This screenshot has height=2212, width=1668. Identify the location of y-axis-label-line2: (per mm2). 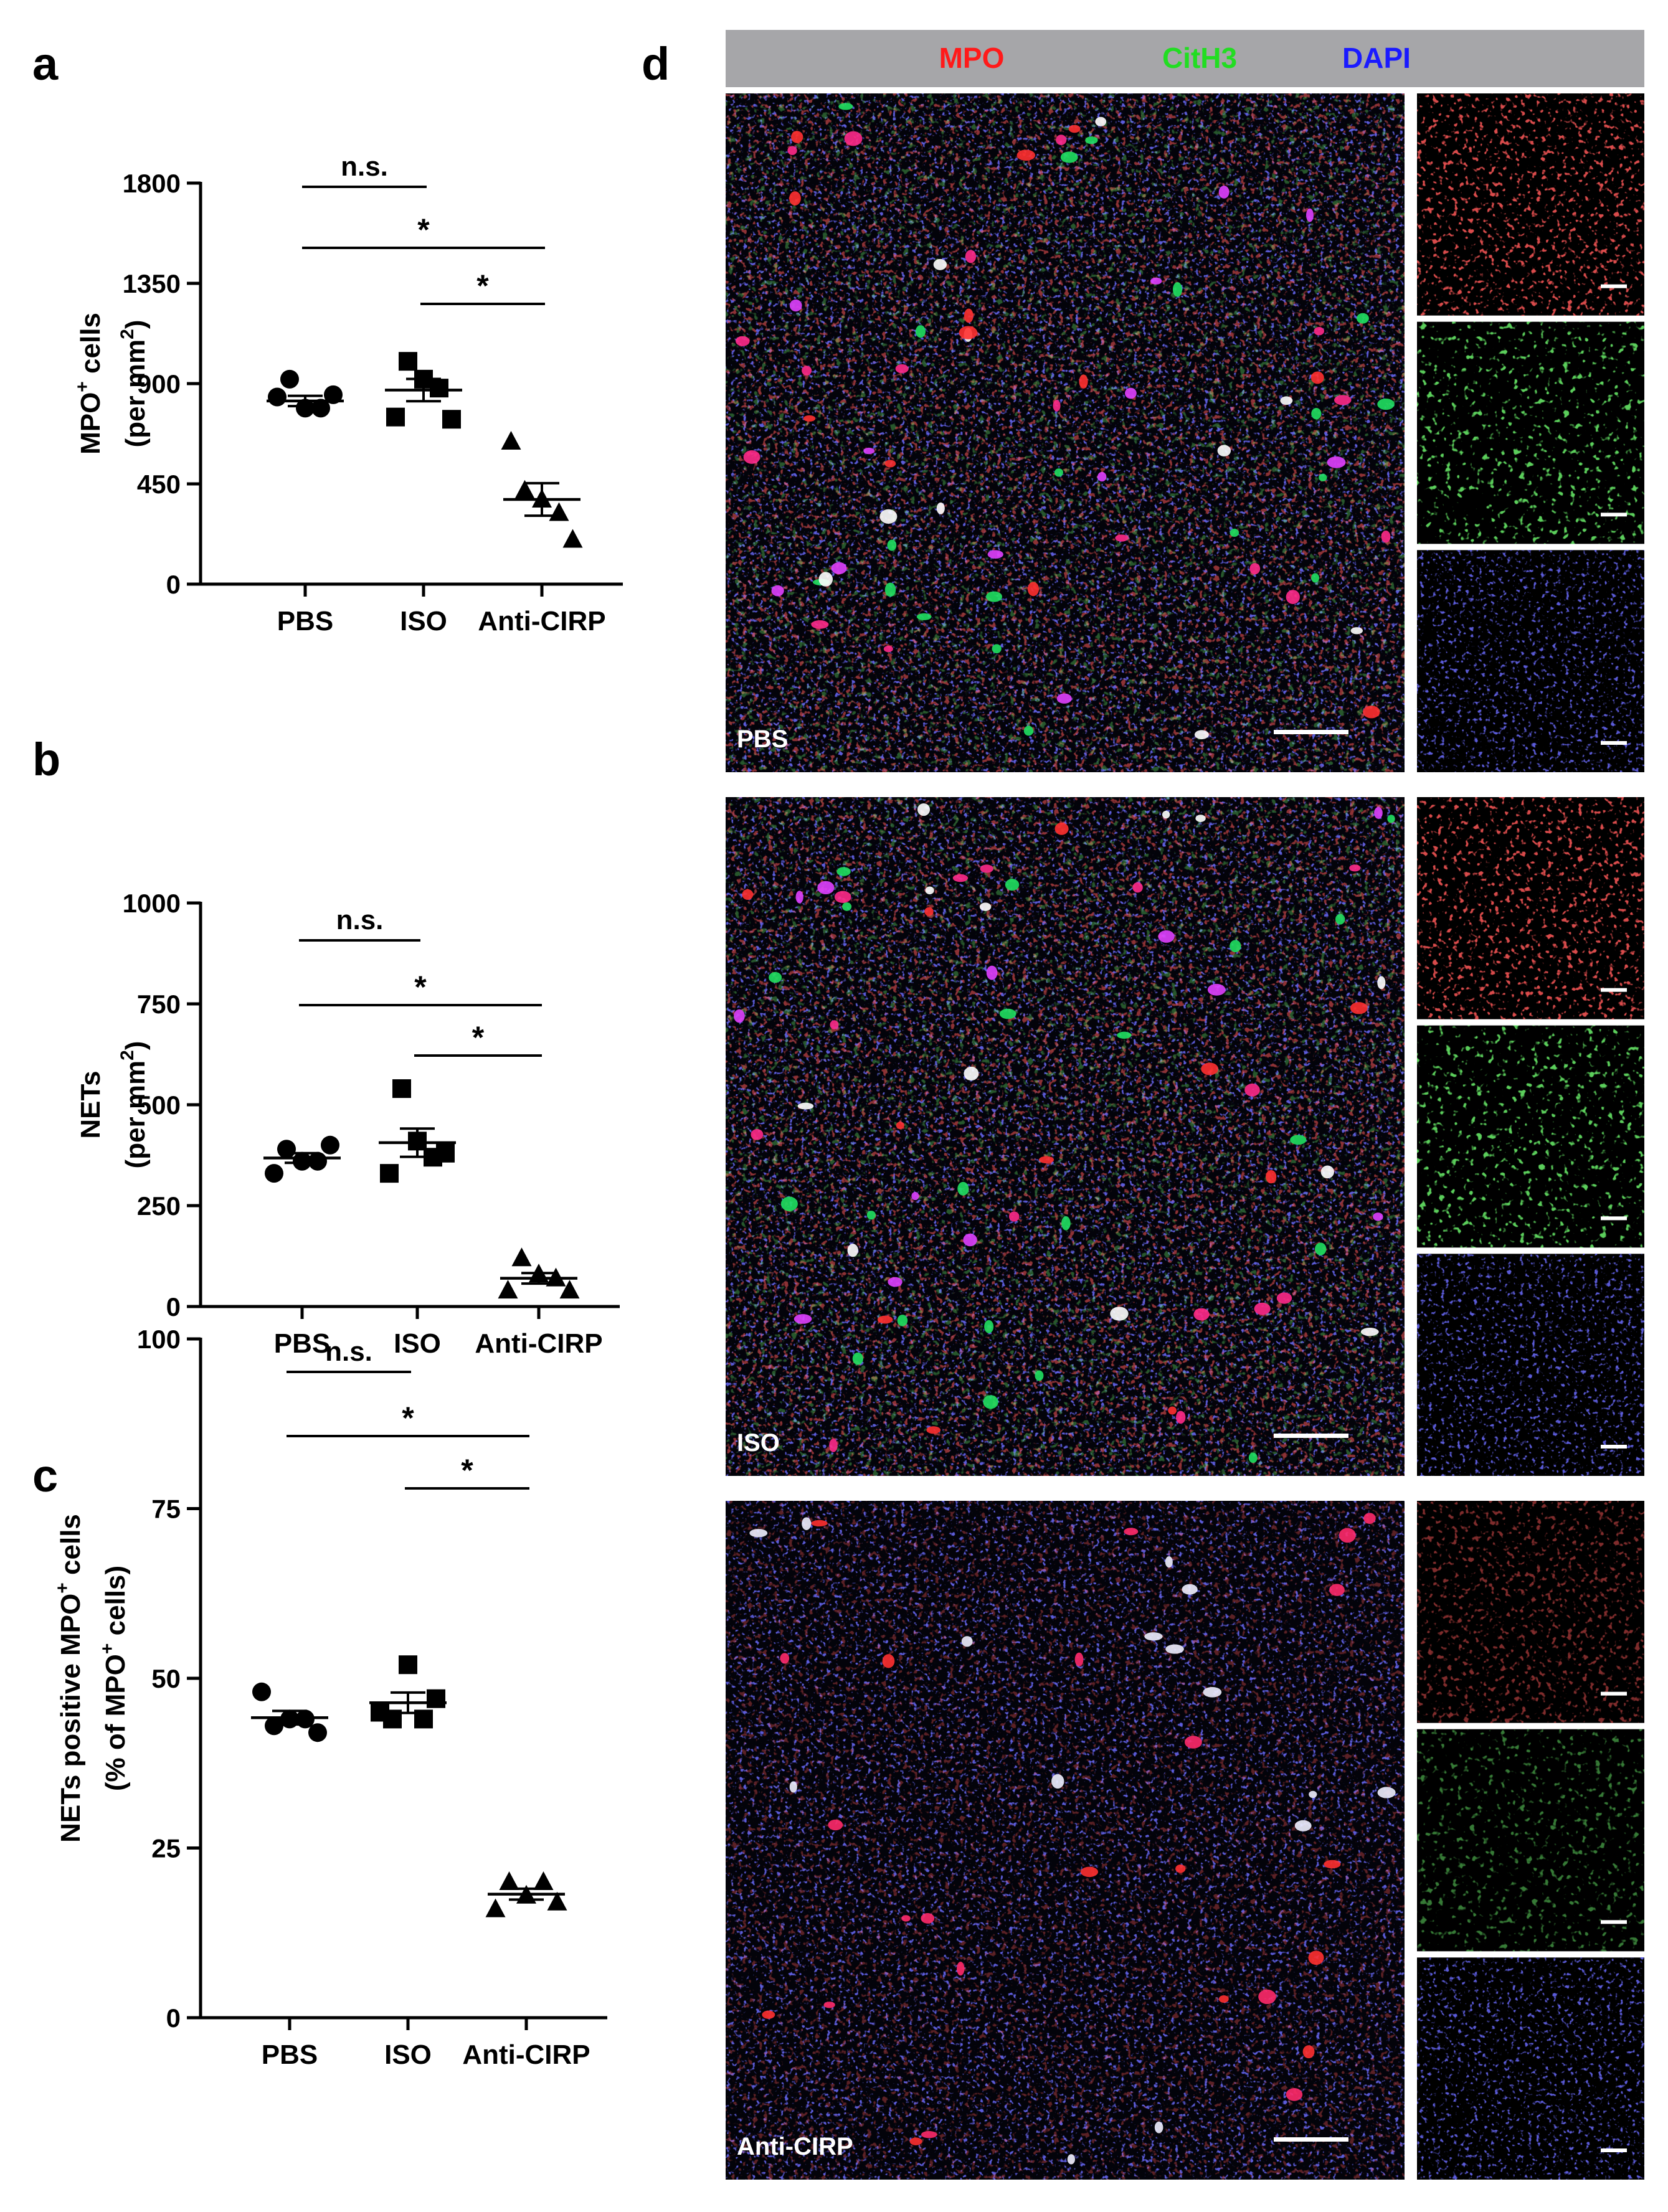
(134, 384).